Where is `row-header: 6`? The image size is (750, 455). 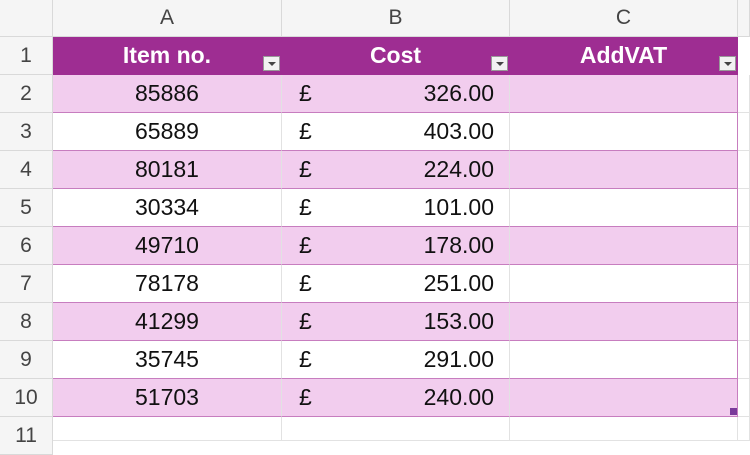 row-header: 6 is located at coordinates (26, 246).